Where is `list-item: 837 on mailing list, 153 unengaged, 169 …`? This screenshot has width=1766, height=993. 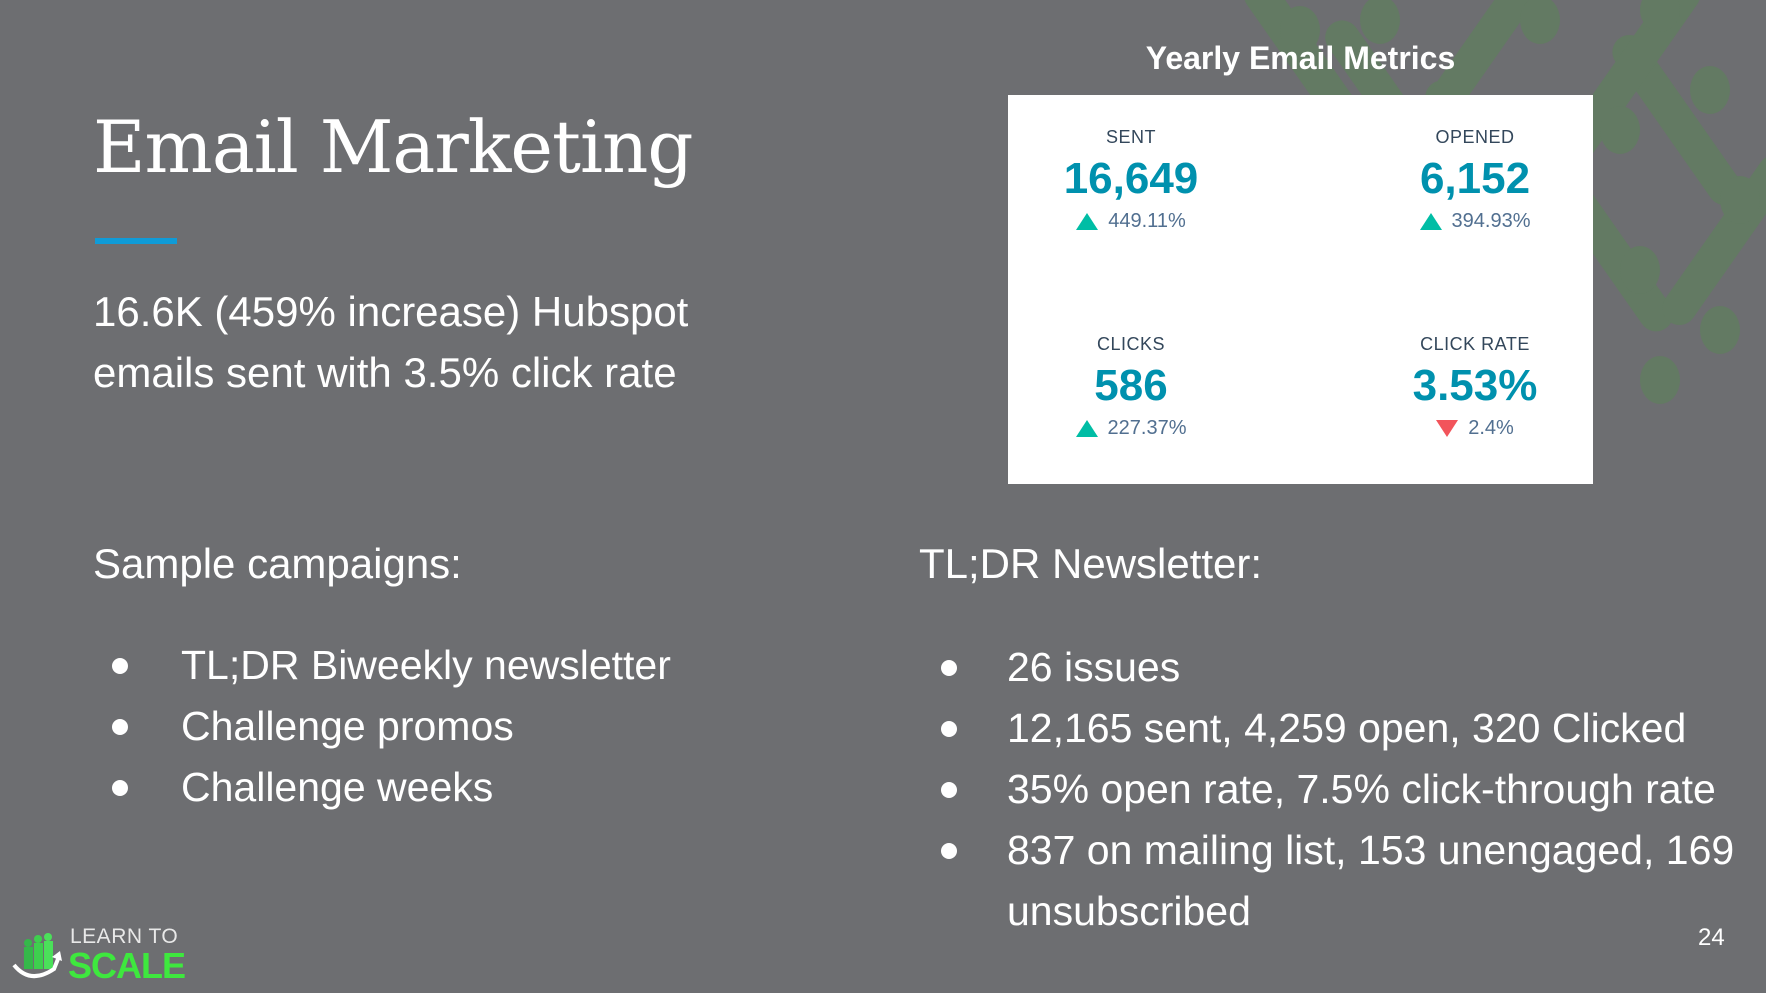 list-item: 837 on mailing list, 153 unengaged, 169 … is located at coordinates (1344, 881).